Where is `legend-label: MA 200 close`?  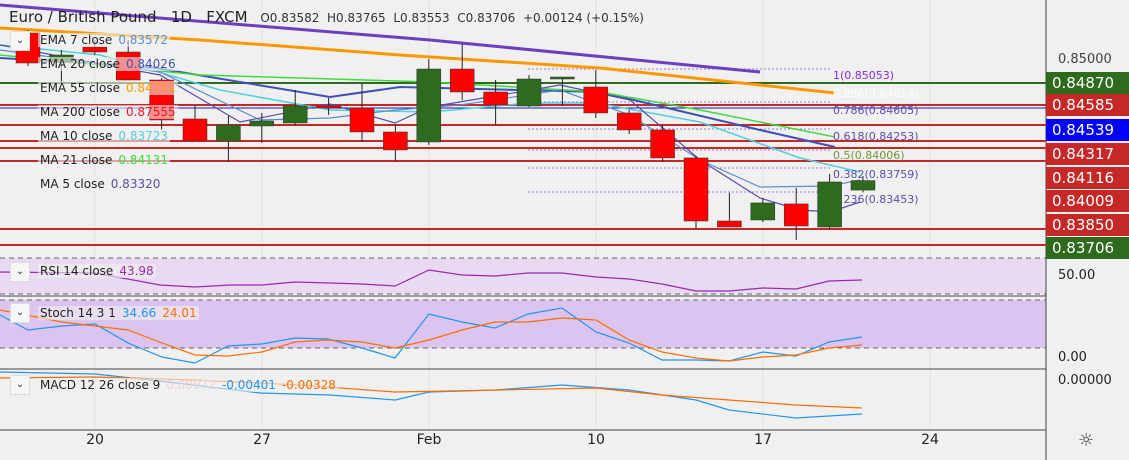 legend-label: MA 200 close is located at coordinates (80, 112).